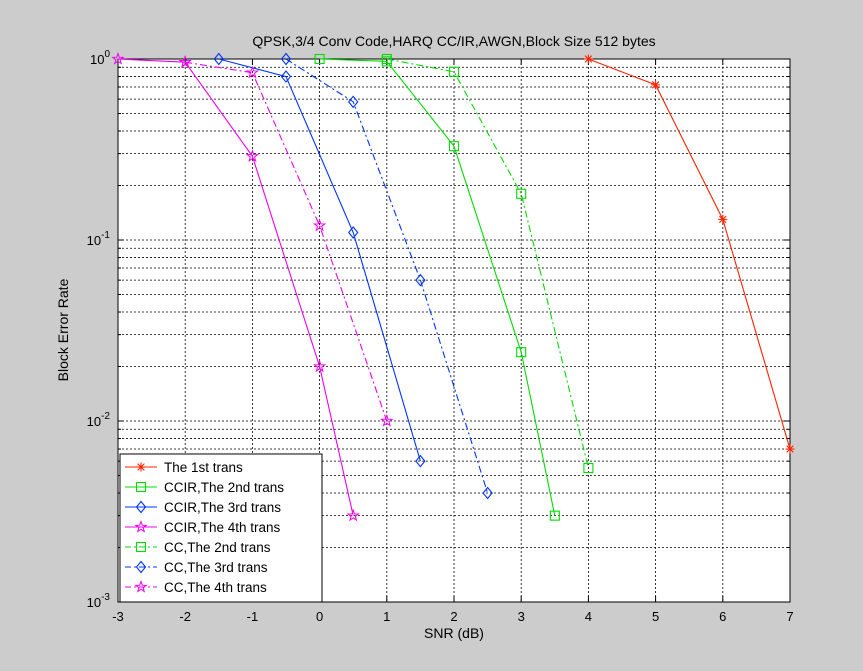 Image resolution: width=863 pixels, height=671 pixels. I want to click on legend-label: CCIR,The 4th trans, so click(222, 527).